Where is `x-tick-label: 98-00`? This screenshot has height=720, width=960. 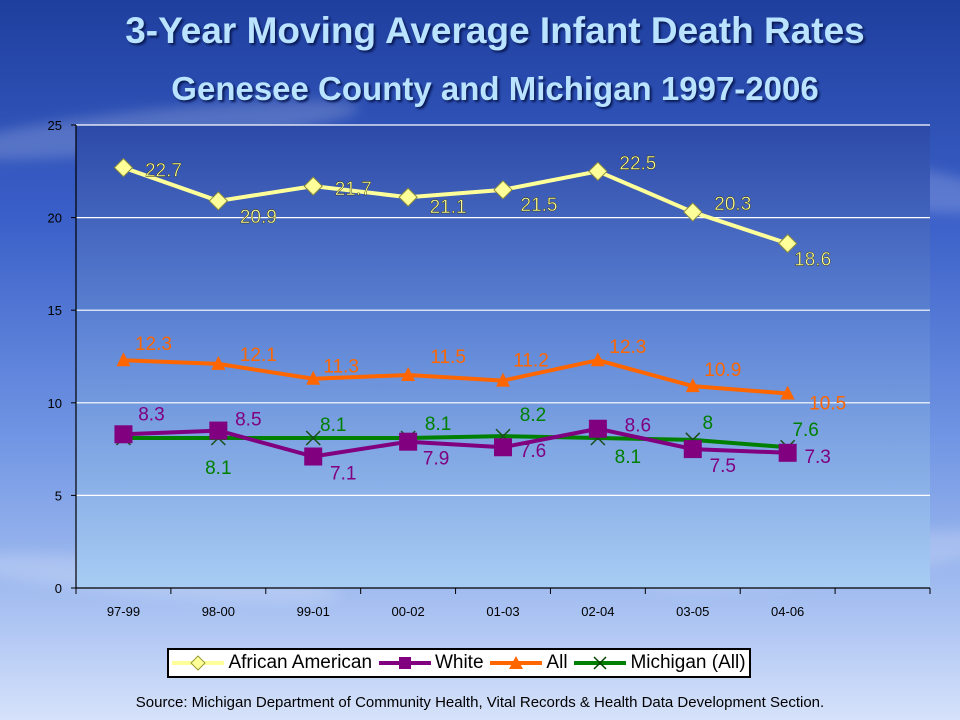
x-tick-label: 98-00 is located at coordinates (218, 611).